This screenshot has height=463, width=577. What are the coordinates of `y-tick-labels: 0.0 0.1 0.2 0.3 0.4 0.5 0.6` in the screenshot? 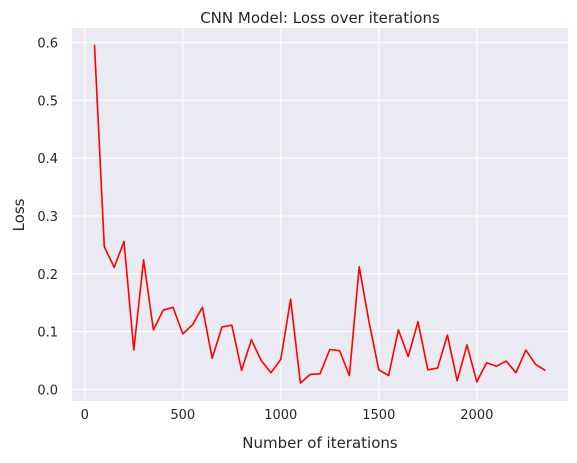 It's located at (47, 217).